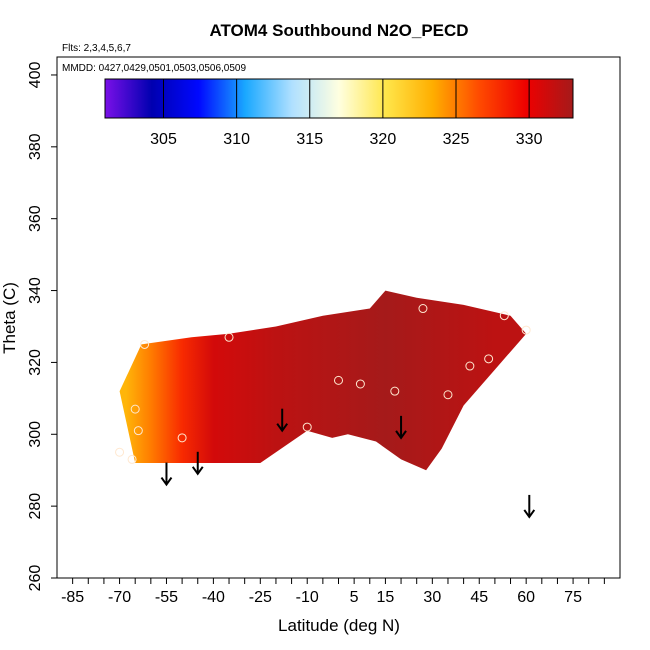 The image size is (650, 650). What do you see at coordinates (333, 592) in the screenshot?
I see `x-axis: -85 -70 -55 -40 -25 -10 5 15 30 45 60 75` at bounding box center [333, 592].